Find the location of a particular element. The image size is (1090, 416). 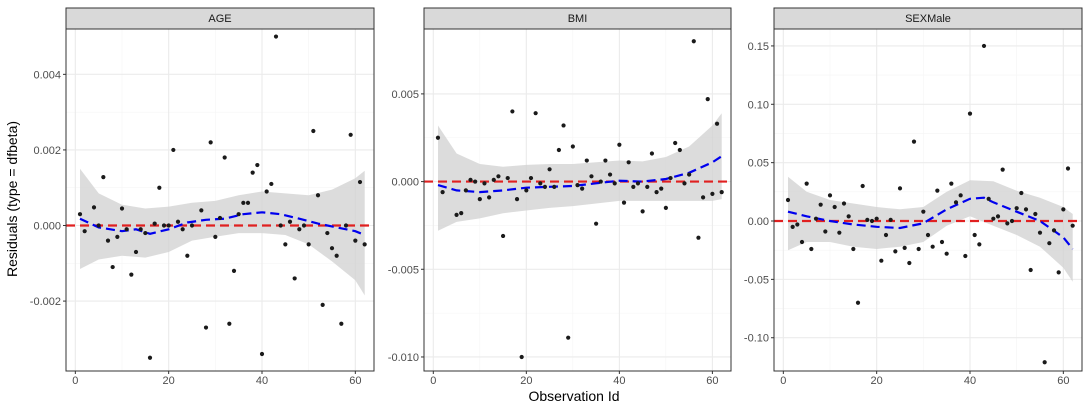

facet-strip-label: BMI is located at coordinates (578, 19).